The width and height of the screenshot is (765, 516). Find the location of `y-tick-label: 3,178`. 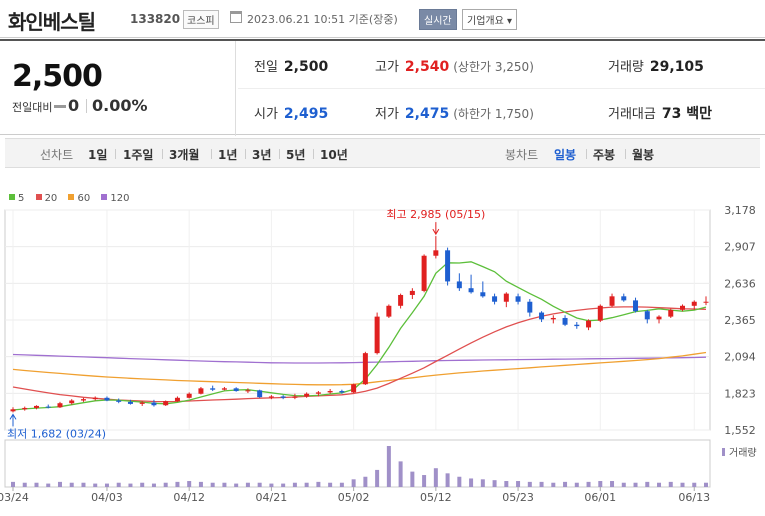

y-tick-label: 3,178 is located at coordinates (740, 210).